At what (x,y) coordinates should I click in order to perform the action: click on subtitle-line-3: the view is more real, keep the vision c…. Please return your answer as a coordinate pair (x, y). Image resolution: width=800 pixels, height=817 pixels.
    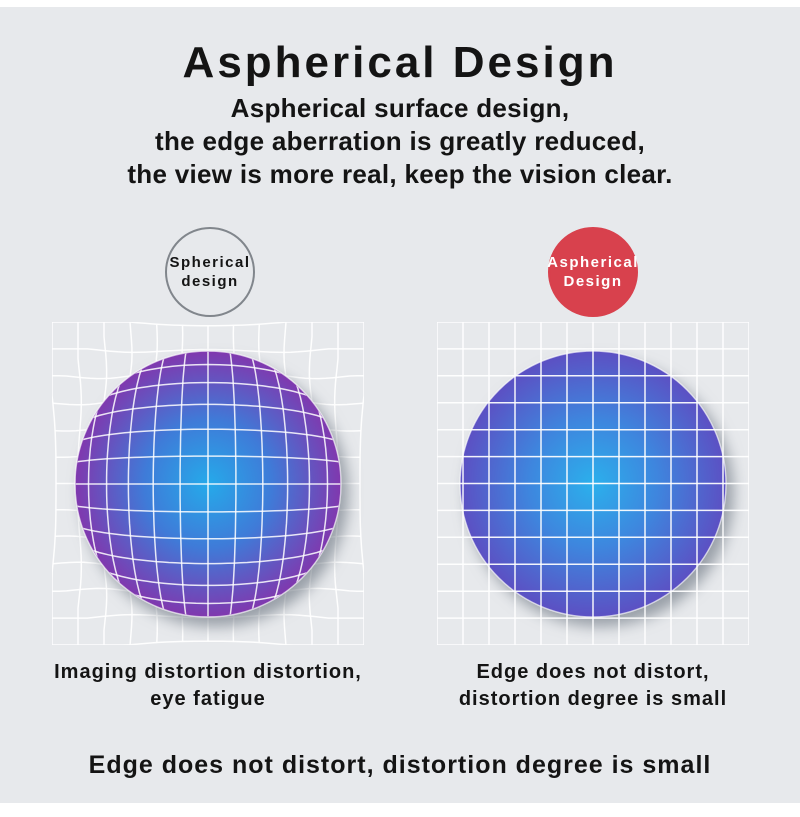
    Looking at the image, I should click on (400, 174).